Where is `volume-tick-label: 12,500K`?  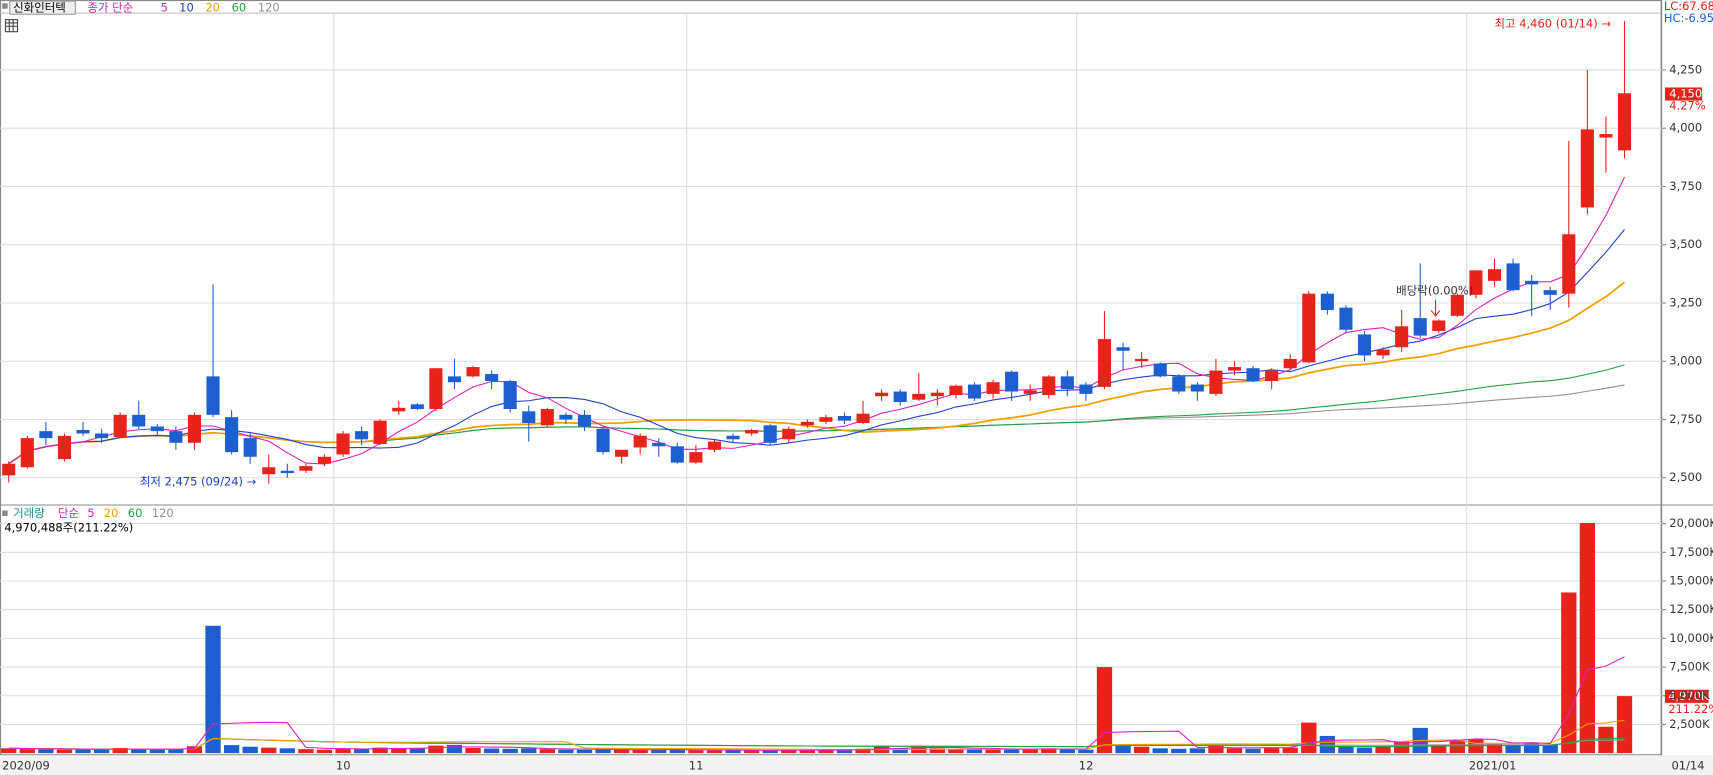 volume-tick-label: 12,500K is located at coordinates (1691, 609).